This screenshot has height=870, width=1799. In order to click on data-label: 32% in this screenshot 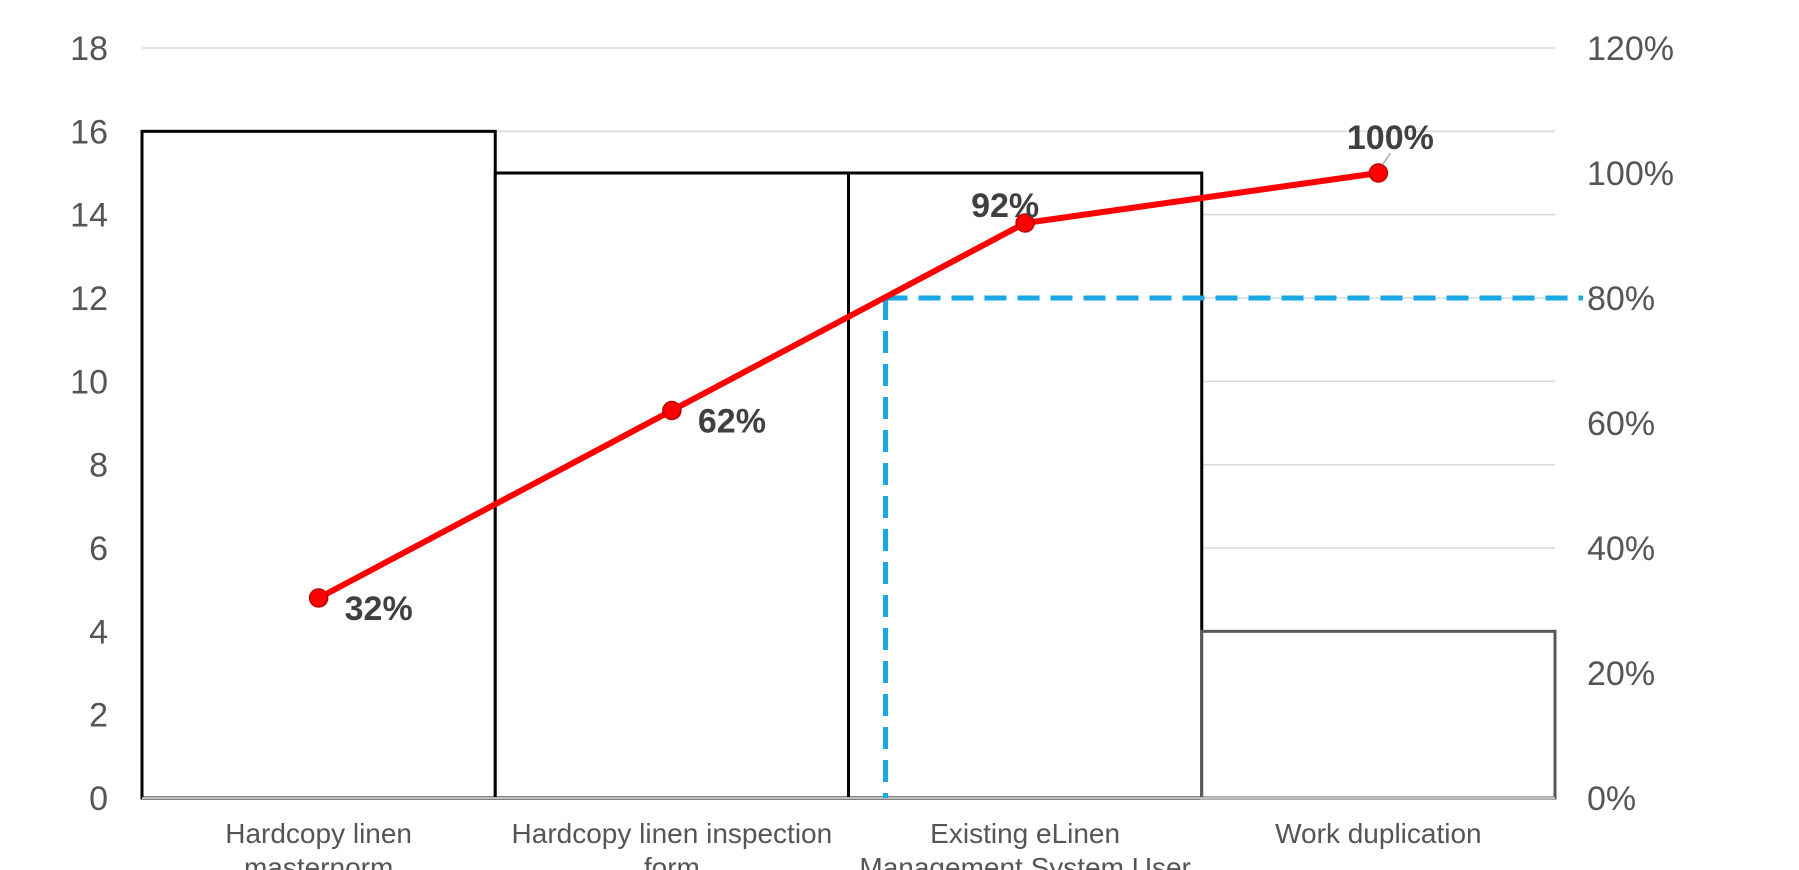, I will do `click(379, 609)`.